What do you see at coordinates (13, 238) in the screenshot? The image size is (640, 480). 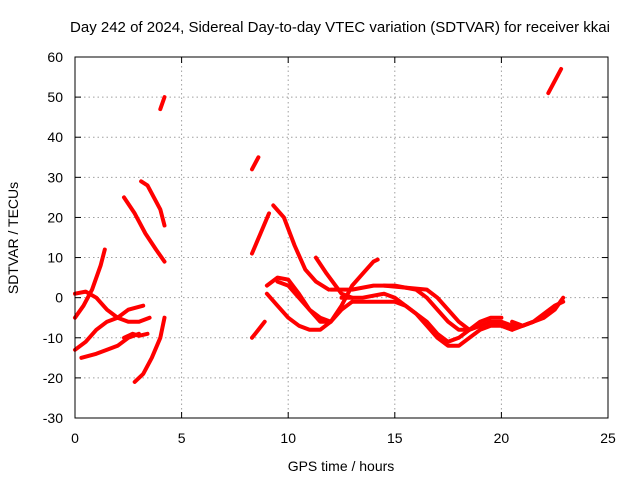 I see `y-axis-label: SDTVAR / TECUs` at bounding box center [13, 238].